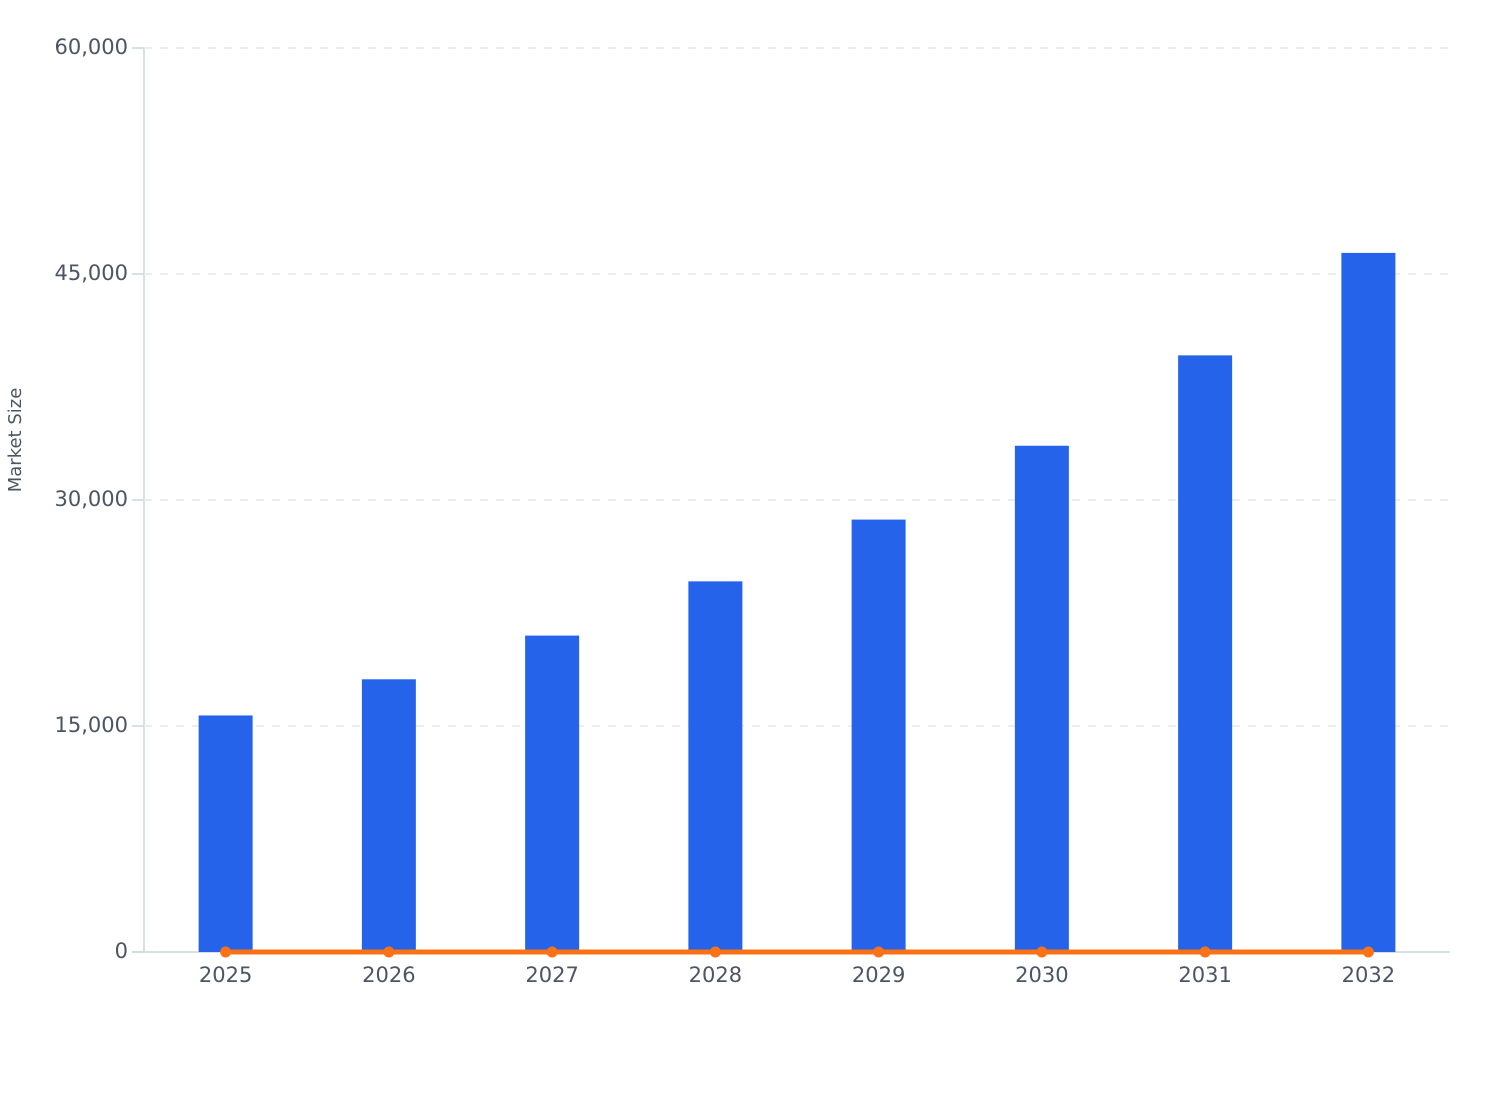 This screenshot has width=1508, height=1120. I want to click on y-tick-label: 0, so click(121, 951).